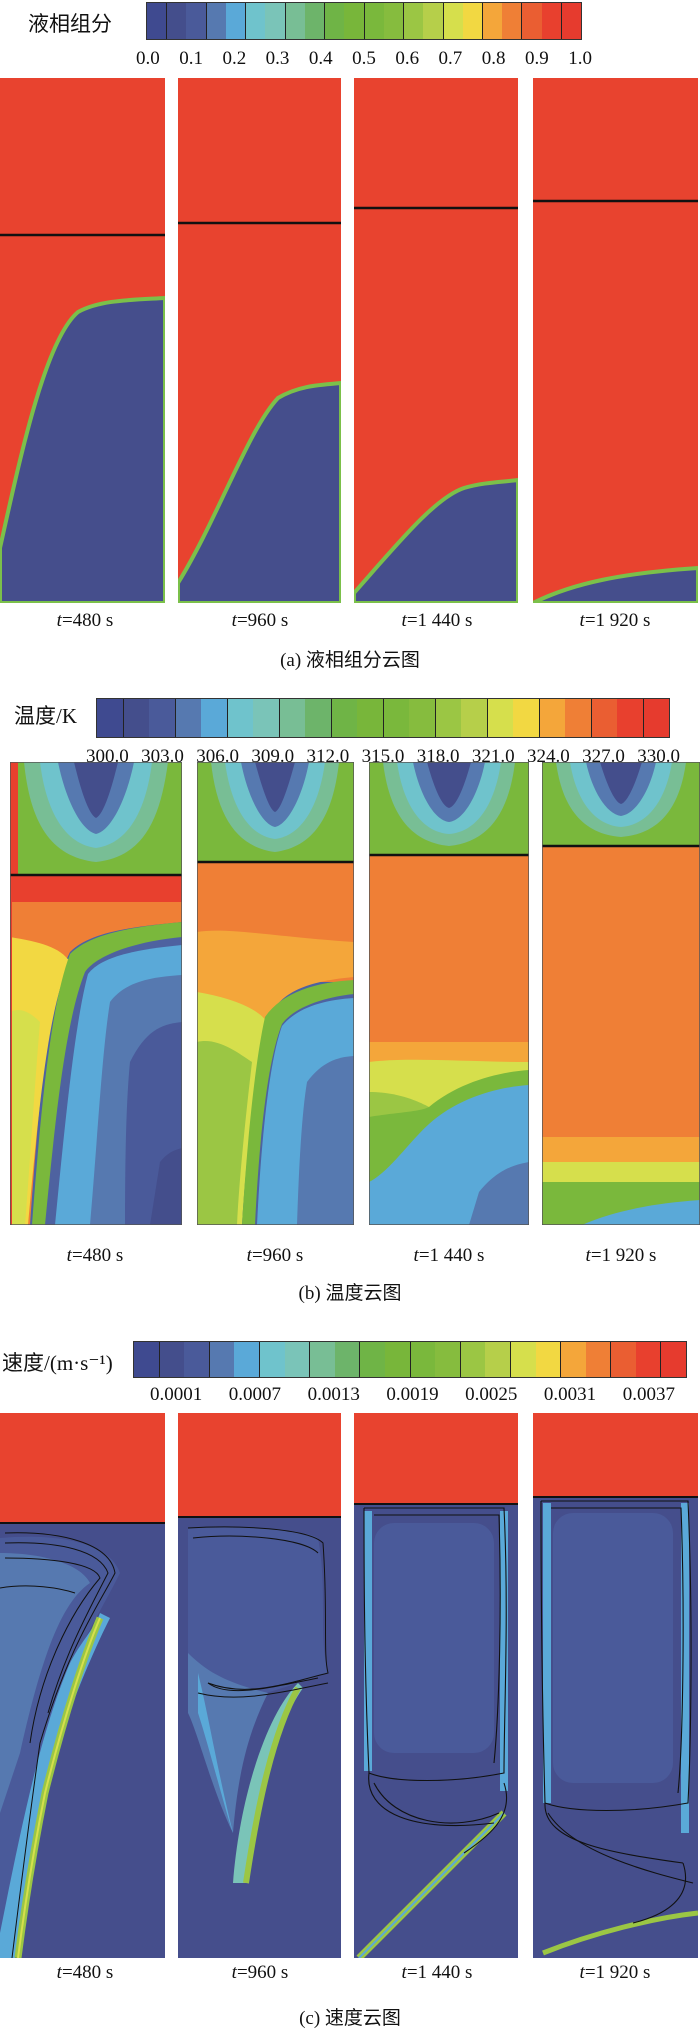 This screenshot has width=700, height=2029. What do you see at coordinates (70, 24) in the screenshot?
I see `legend-title-liquid-fraction: 液相组分` at bounding box center [70, 24].